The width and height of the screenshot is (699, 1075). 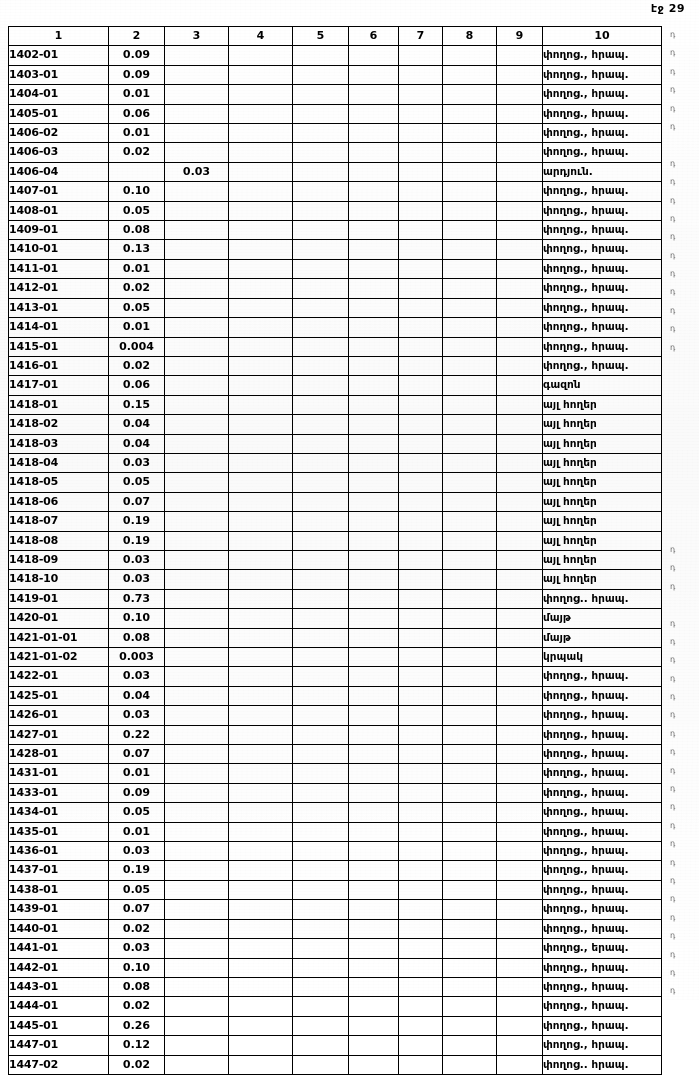 What do you see at coordinates (335, 793) in the screenshot?
I see `table-row: 1433-01 0.09 փողոց., հրապ.` at bounding box center [335, 793].